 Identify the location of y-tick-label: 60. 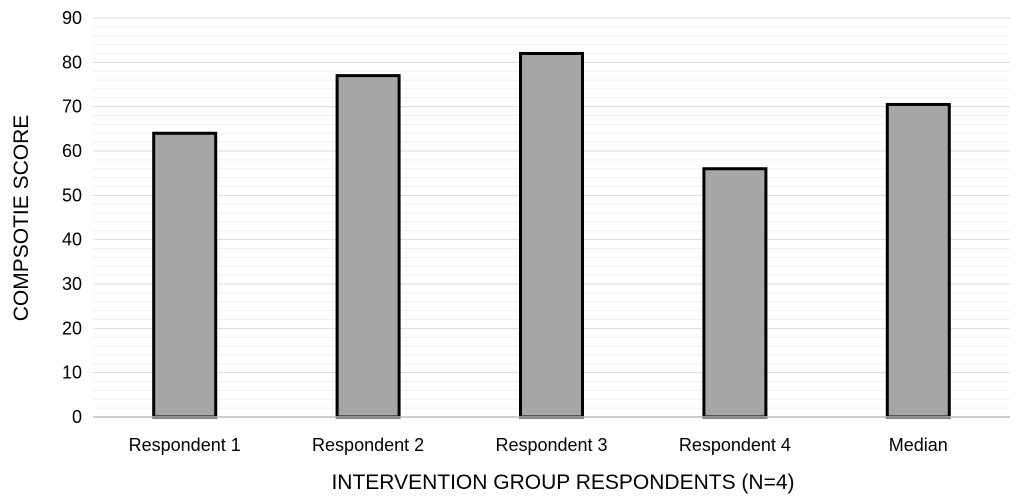
(72, 151).